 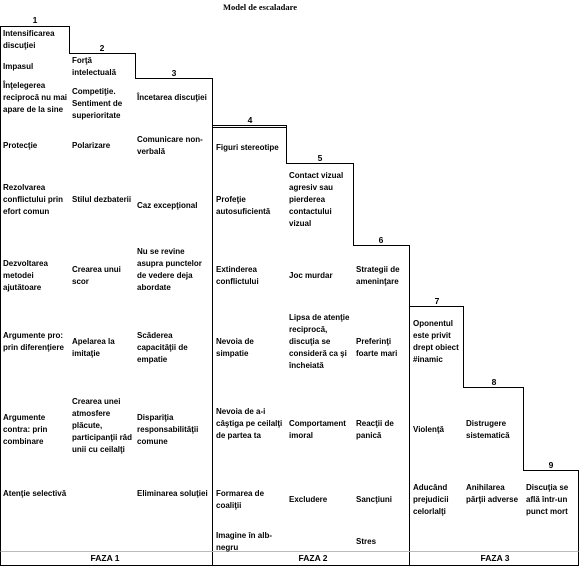 What do you see at coordinates (378, 275) in the screenshot?
I see `stage-item: Strategii de ameninţare` at bounding box center [378, 275].